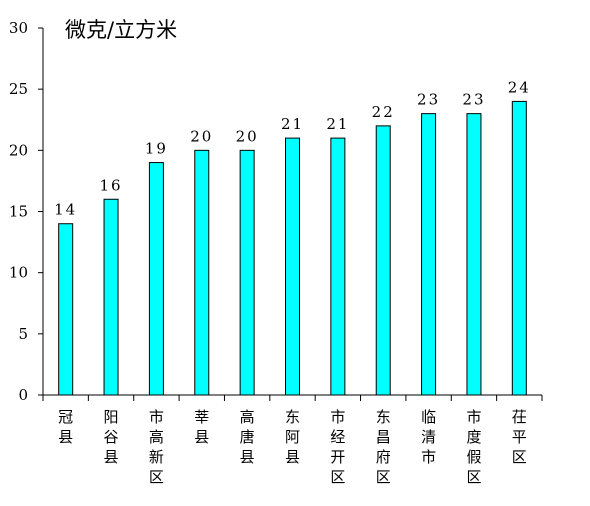  Describe the element at coordinates (111, 437) in the screenshot. I see `category-label: 阳谷县` at that location.